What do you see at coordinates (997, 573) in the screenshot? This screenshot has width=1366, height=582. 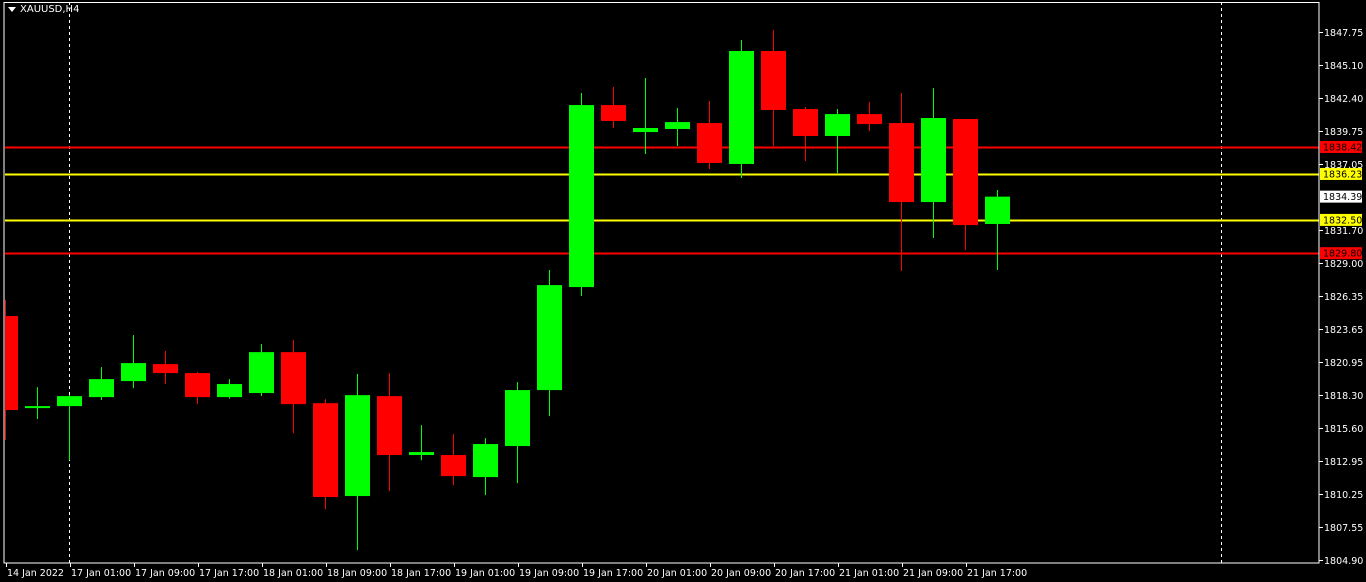 I see `time-tick-label: 21 Jan 17:00` at bounding box center [997, 573].